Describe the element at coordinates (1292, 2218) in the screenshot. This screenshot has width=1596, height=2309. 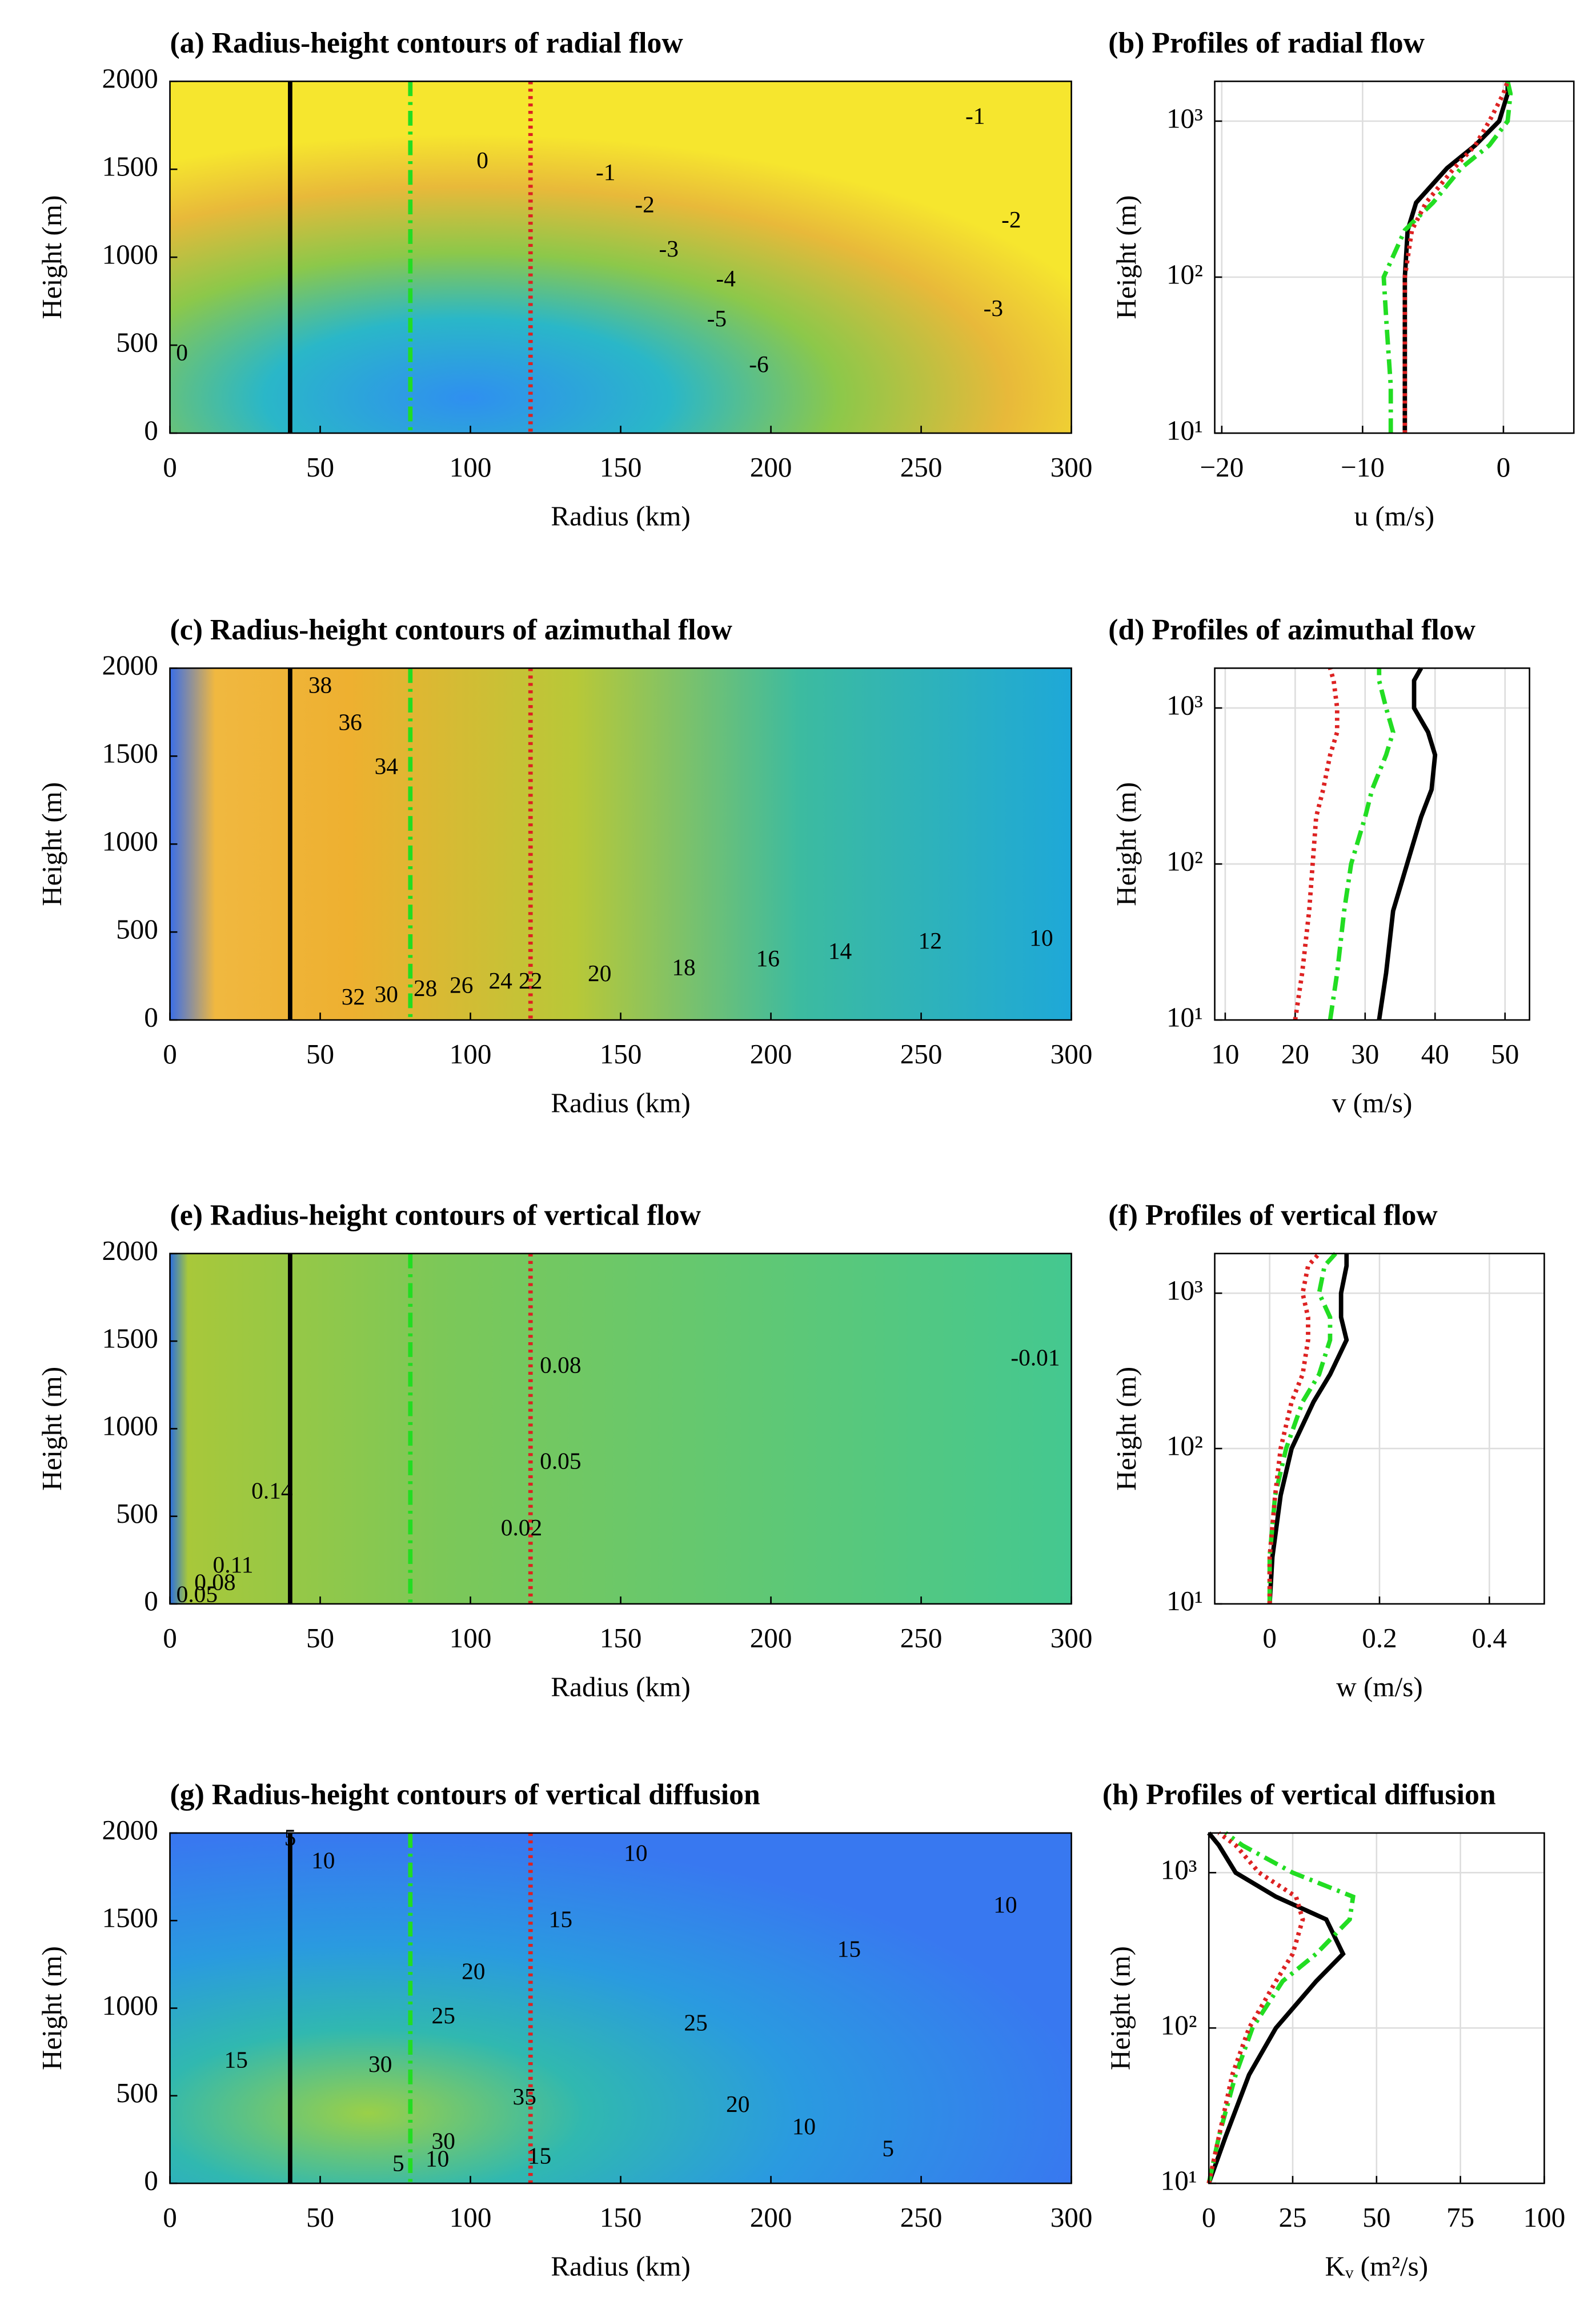
I see `x-tick-label: 25` at that location.